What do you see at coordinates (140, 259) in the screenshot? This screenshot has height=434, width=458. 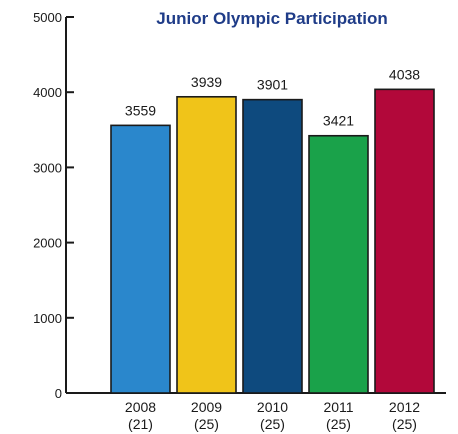 I see `bar-2008` at bounding box center [140, 259].